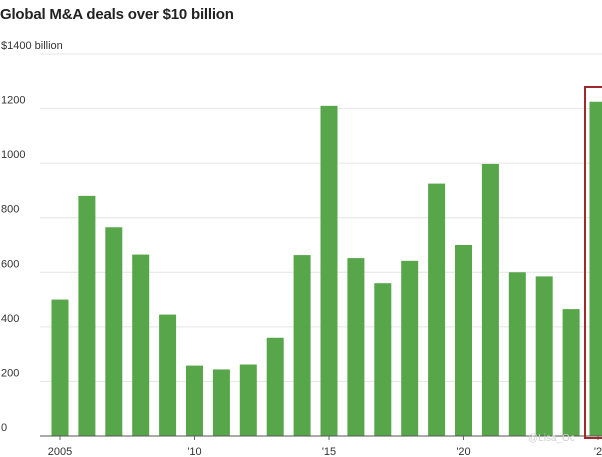  What do you see at coordinates (32, 46) in the screenshot?
I see `y-tick-label: $1400 billion` at bounding box center [32, 46].